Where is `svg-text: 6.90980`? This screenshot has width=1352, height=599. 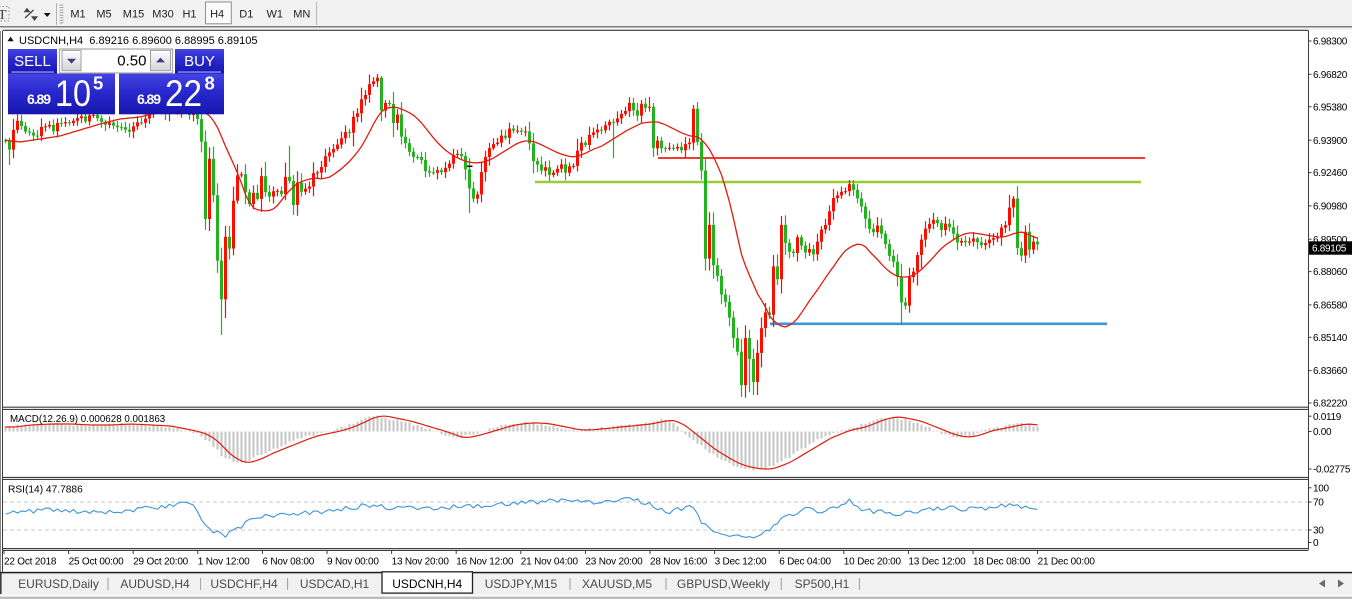
svg-text: 6.90980 is located at coordinates (1330, 207).